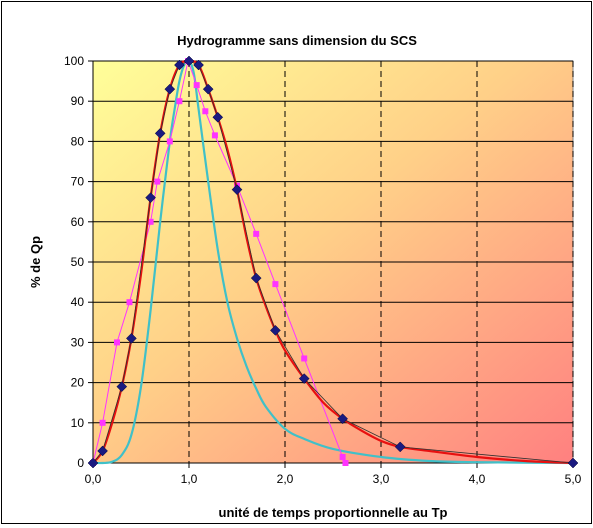 The image size is (593, 528). Describe the element at coordinates (78, 141) in the screenshot. I see `y-tick-label: 80` at that location.